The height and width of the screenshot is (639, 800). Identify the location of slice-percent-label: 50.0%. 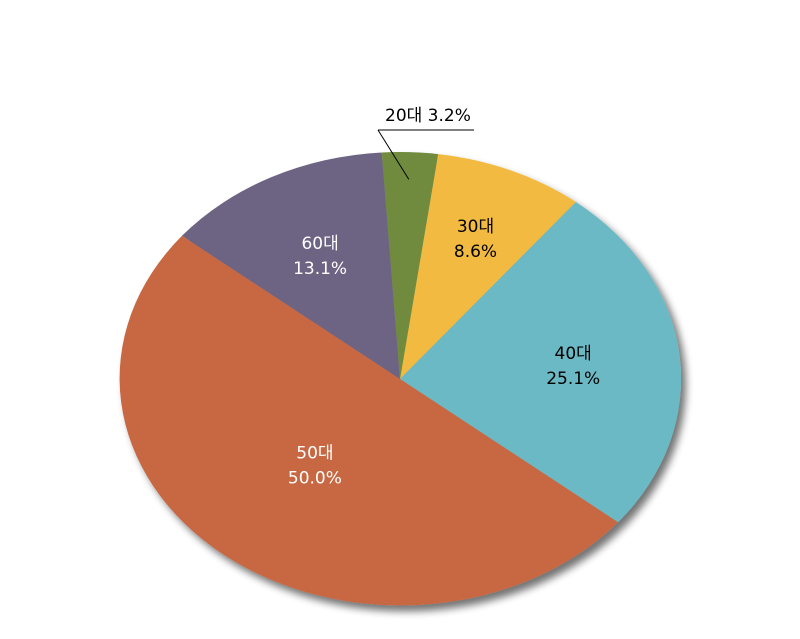
(315, 479).